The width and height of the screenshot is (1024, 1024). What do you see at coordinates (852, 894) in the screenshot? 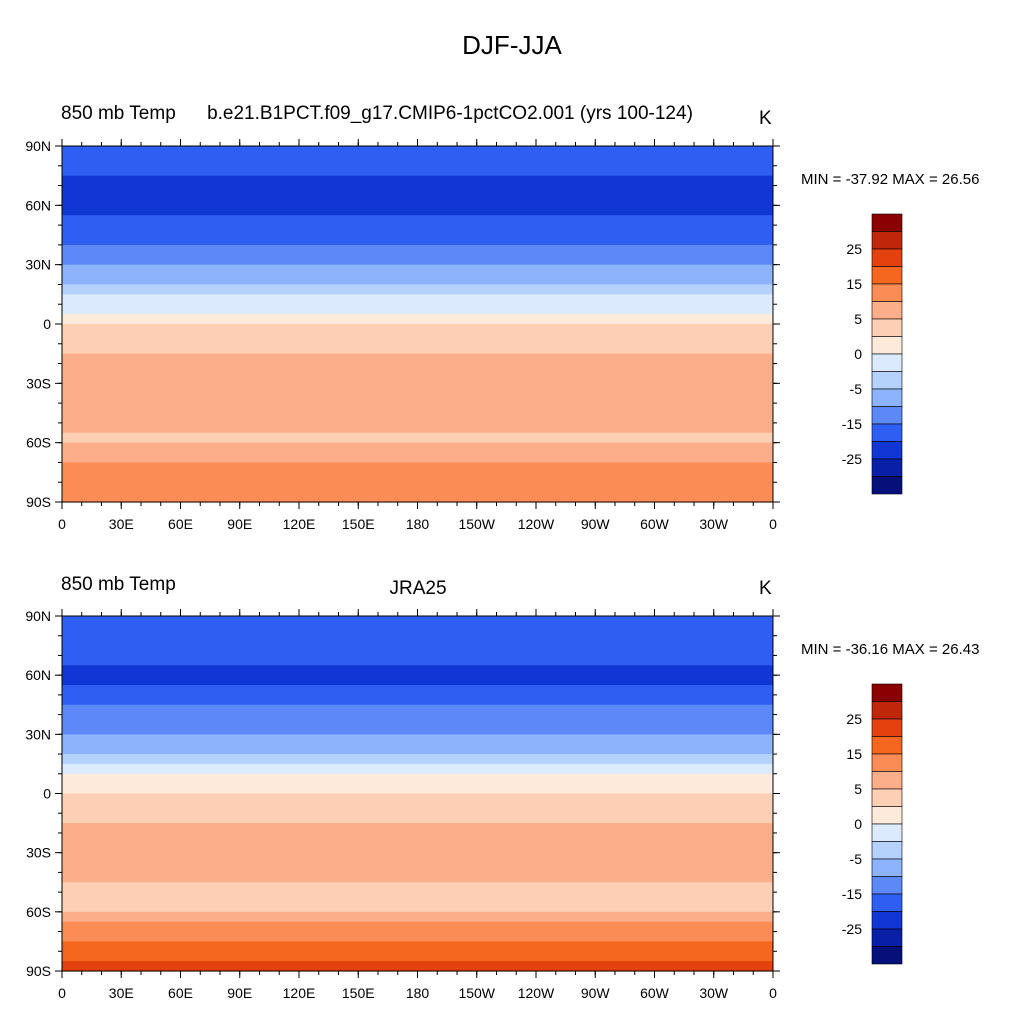
I see `colorbar-tick-label: -15` at bounding box center [852, 894].